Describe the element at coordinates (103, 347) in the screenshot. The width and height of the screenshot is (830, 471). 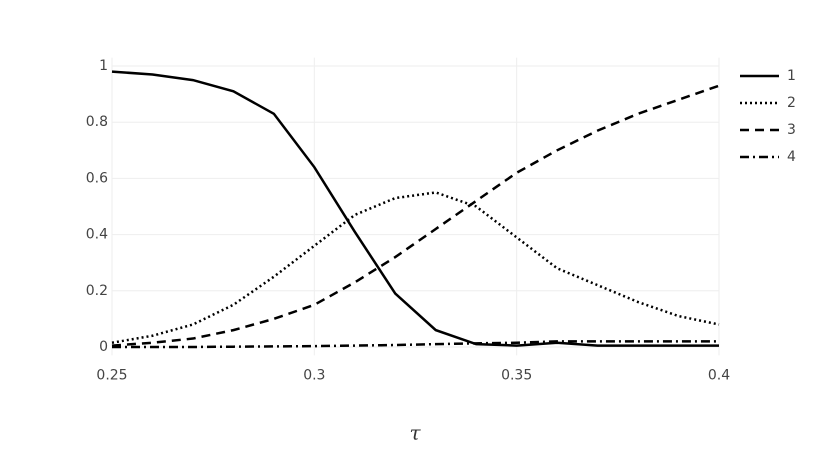
I see `y-tick-label: 0` at that location.